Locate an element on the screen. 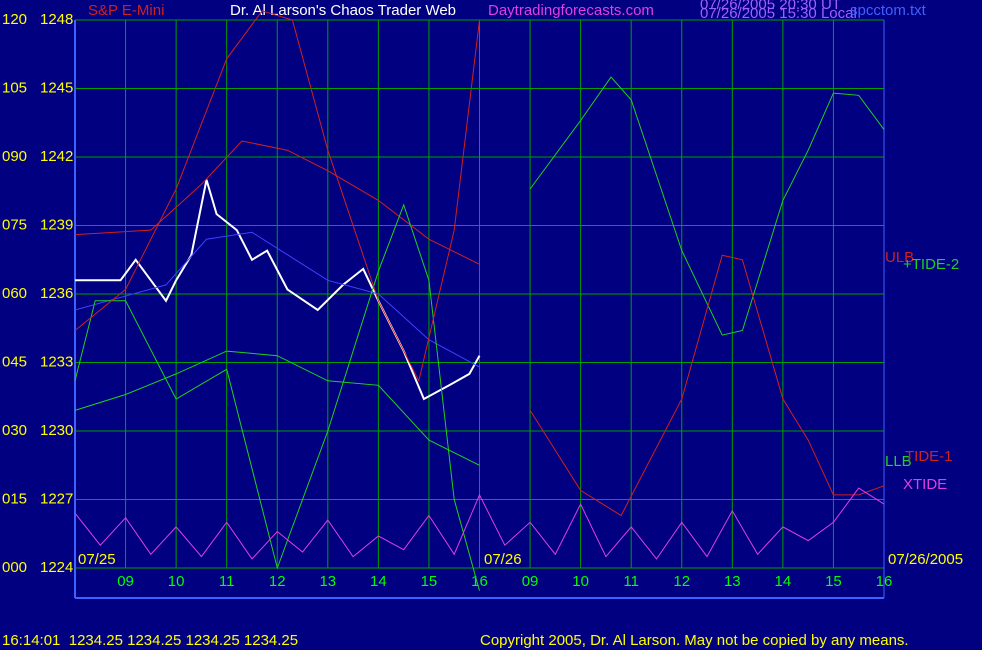 This screenshot has width=982, height=650. y2-tick-label: 000 is located at coordinates (14, 567).